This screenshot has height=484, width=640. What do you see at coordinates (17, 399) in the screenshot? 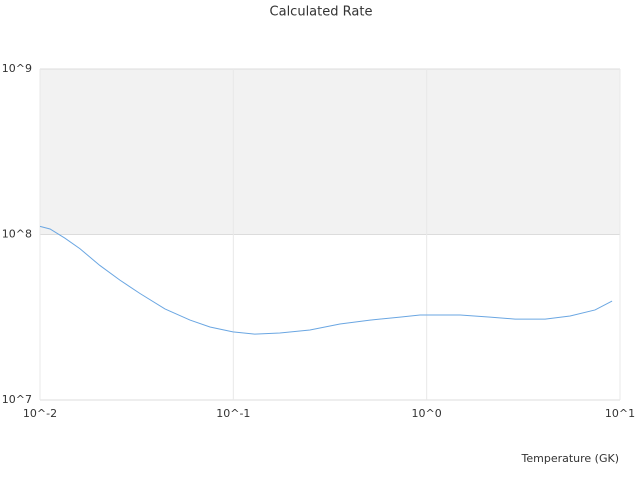
I see `y-tick-label: 10^7` at bounding box center [17, 399].